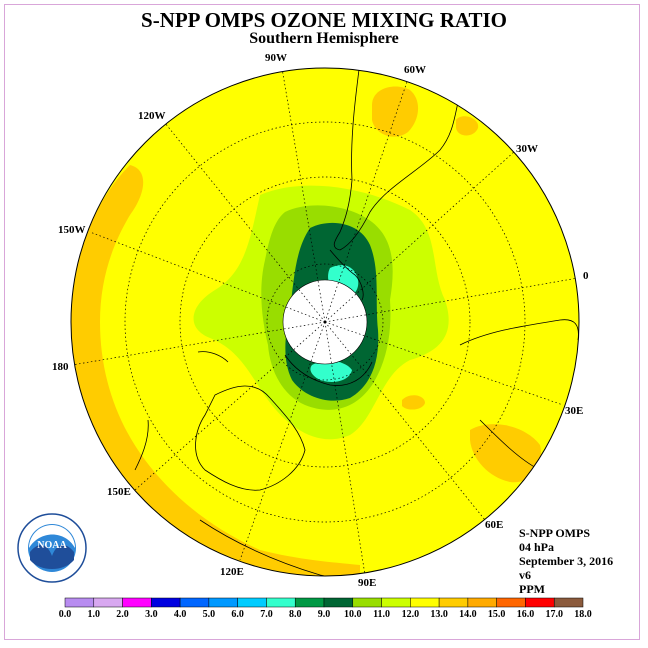 The width and height of the screenshot is (648, 648). Describe the element at coordinates (295, 614) in the screenshot. I see `colorbar-tick-label: 8.0` at that location.